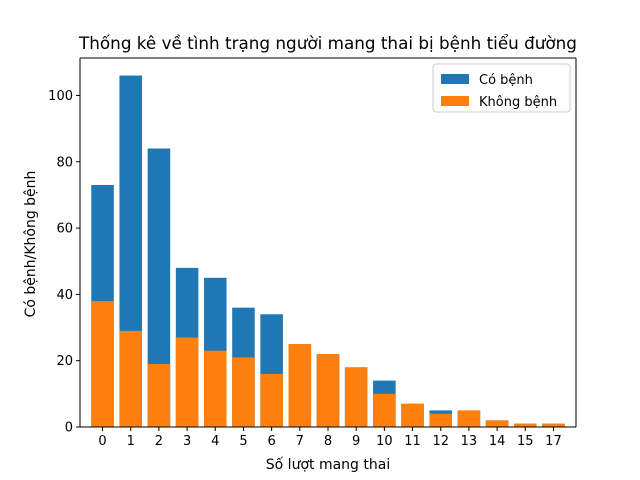  Describe the element at coordinates (159, 441) in the screenshot. I see `x-tick-label-2: 2` at that location.